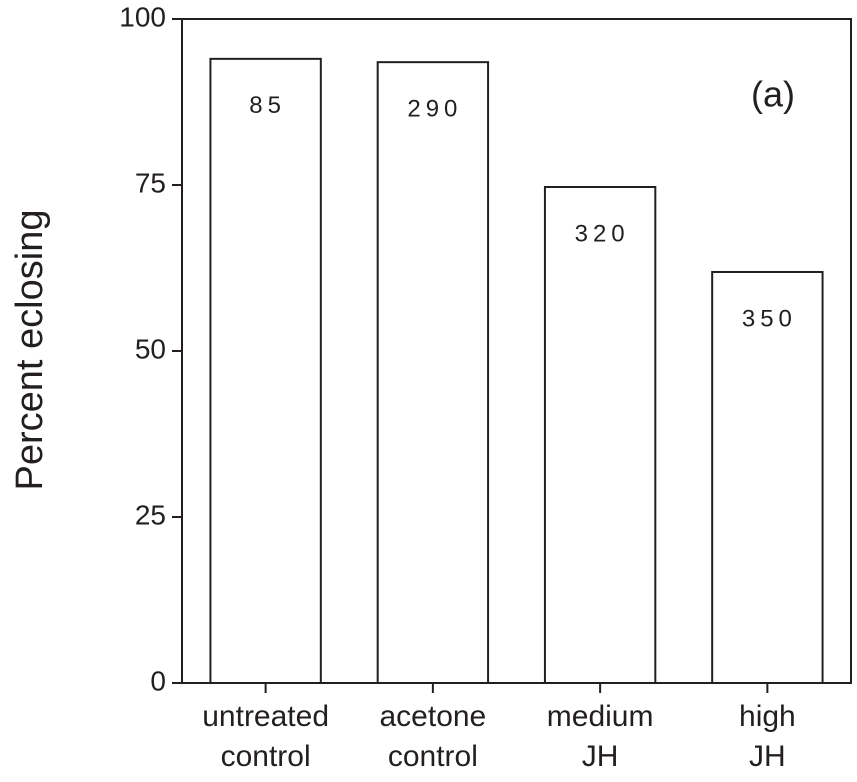 This screenshot has height=782, width=857. What do you see at coordinates (265, 716) in the screenshot?
I see `x-tick-label: untreated` at bounding box center [265, 716].